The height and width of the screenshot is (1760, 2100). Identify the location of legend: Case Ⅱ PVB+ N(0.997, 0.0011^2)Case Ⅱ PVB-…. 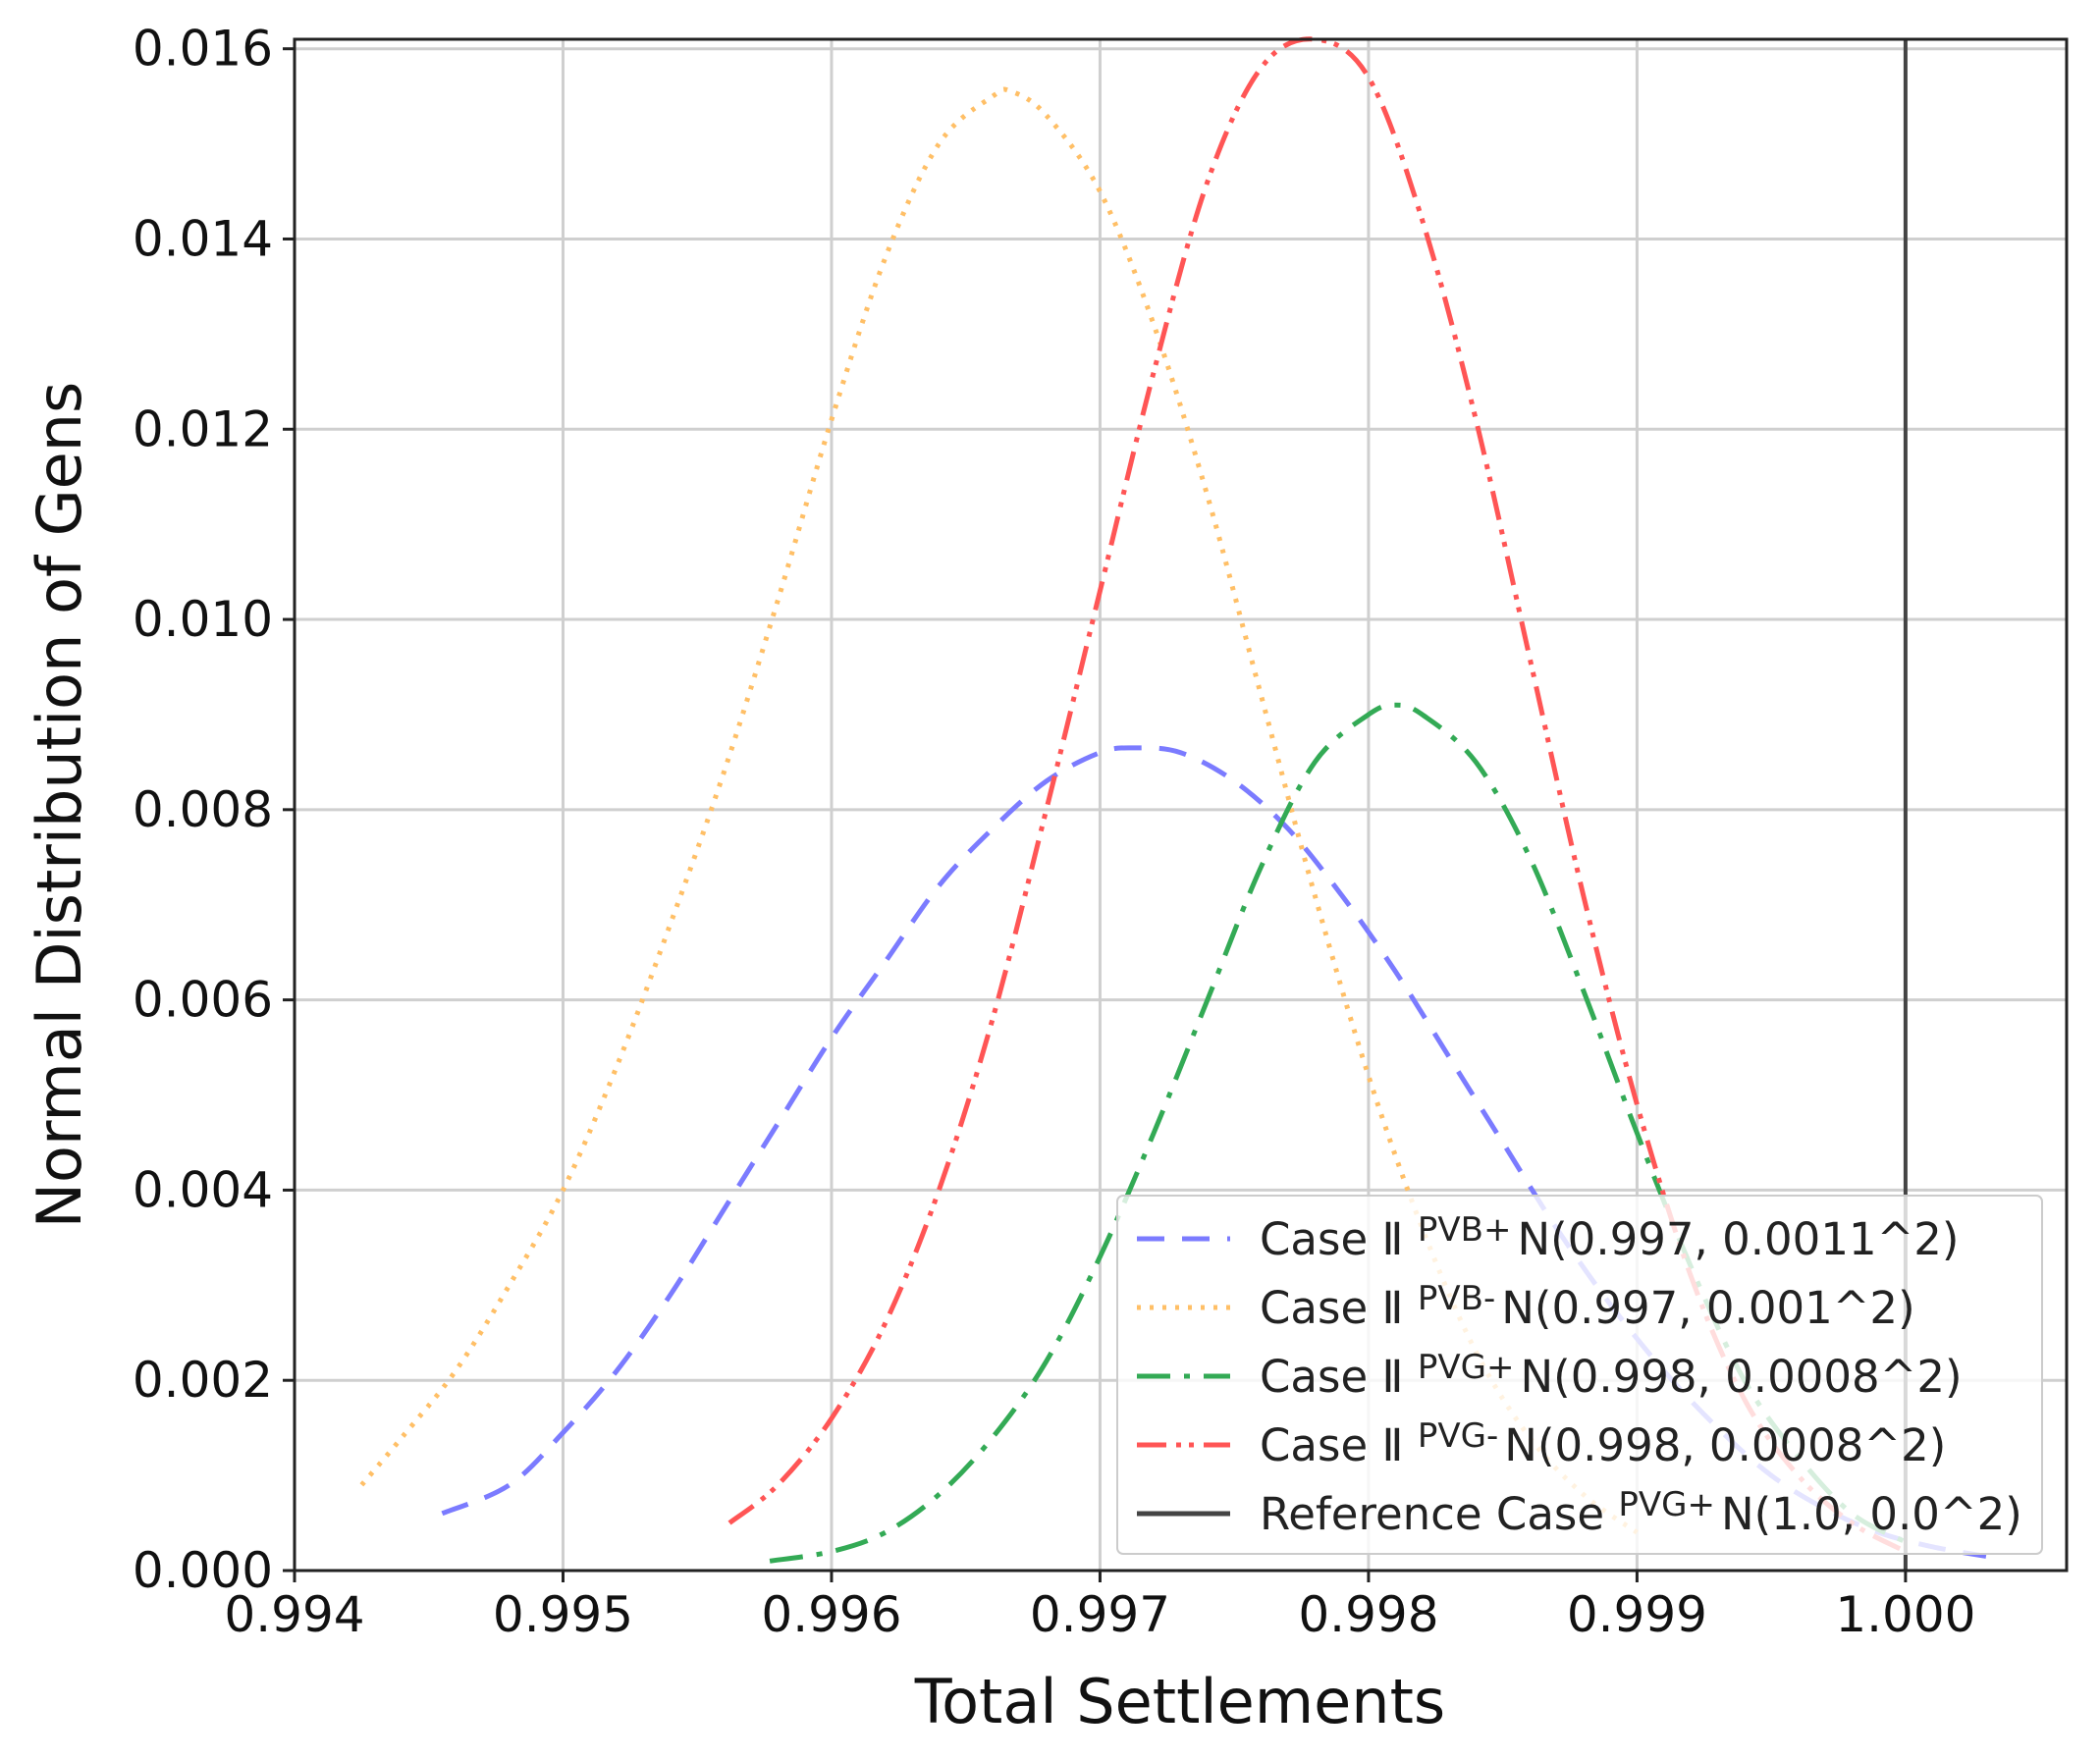
(1579, 1375).